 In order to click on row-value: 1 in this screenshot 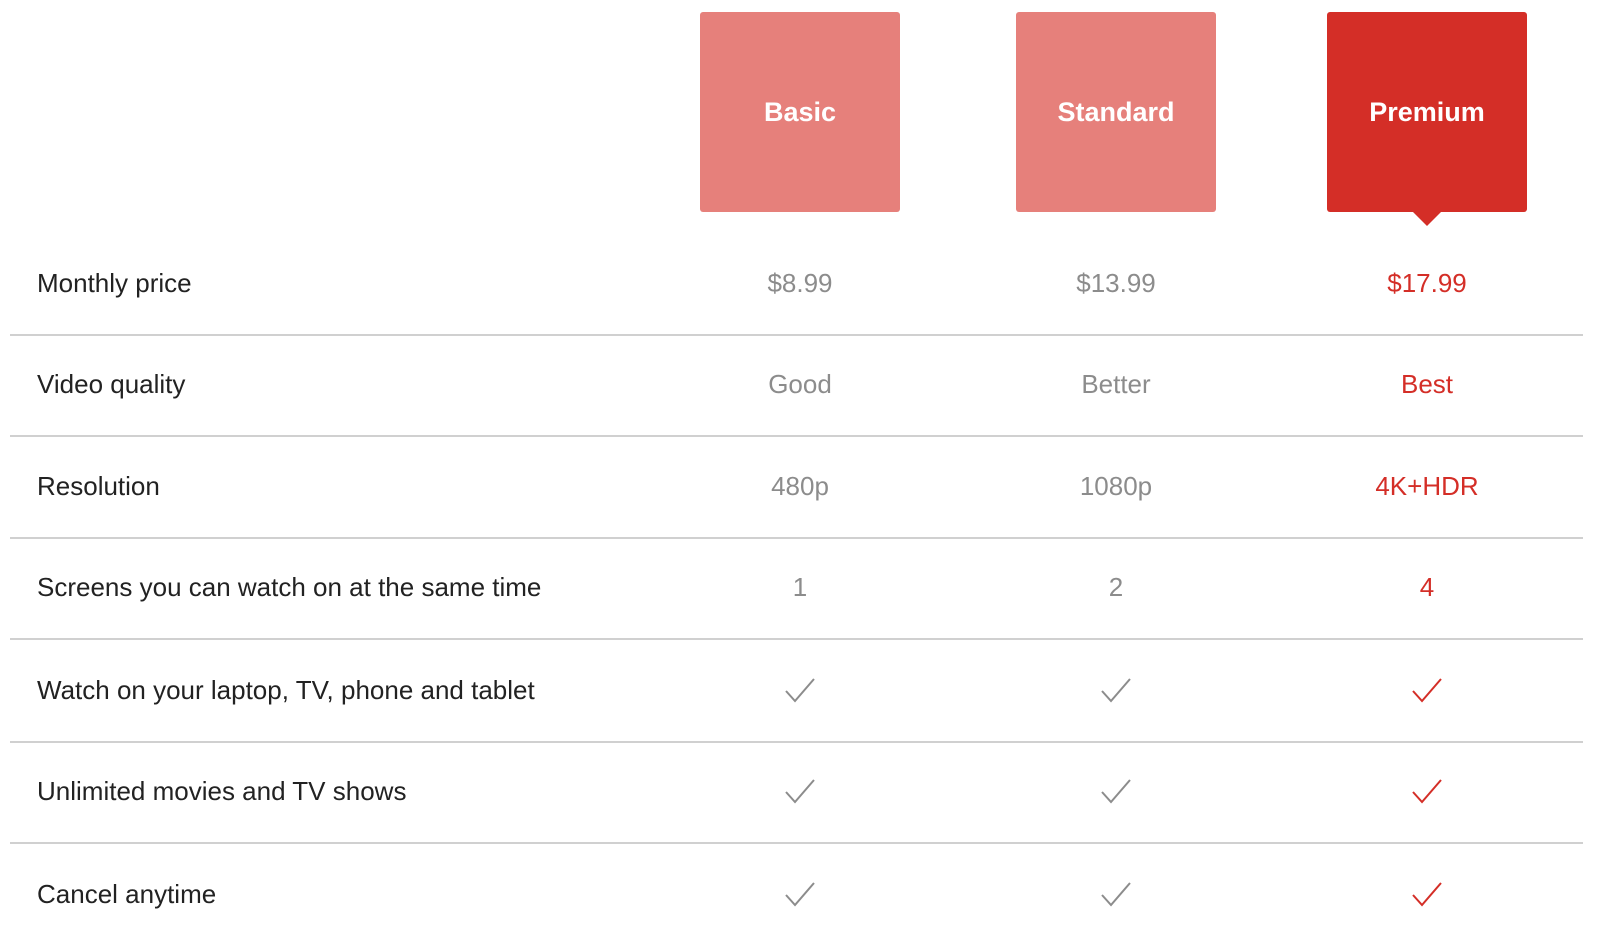, I will do `click(800, 586)`.